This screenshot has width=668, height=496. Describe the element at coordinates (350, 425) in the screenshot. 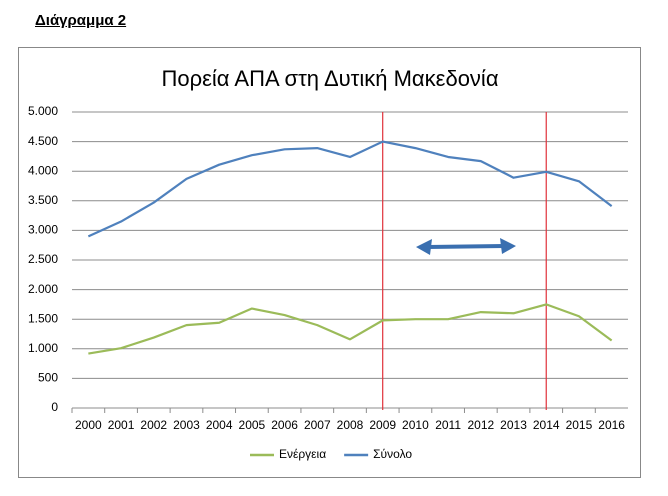

I see `x-tick-label: 2008` at that location.